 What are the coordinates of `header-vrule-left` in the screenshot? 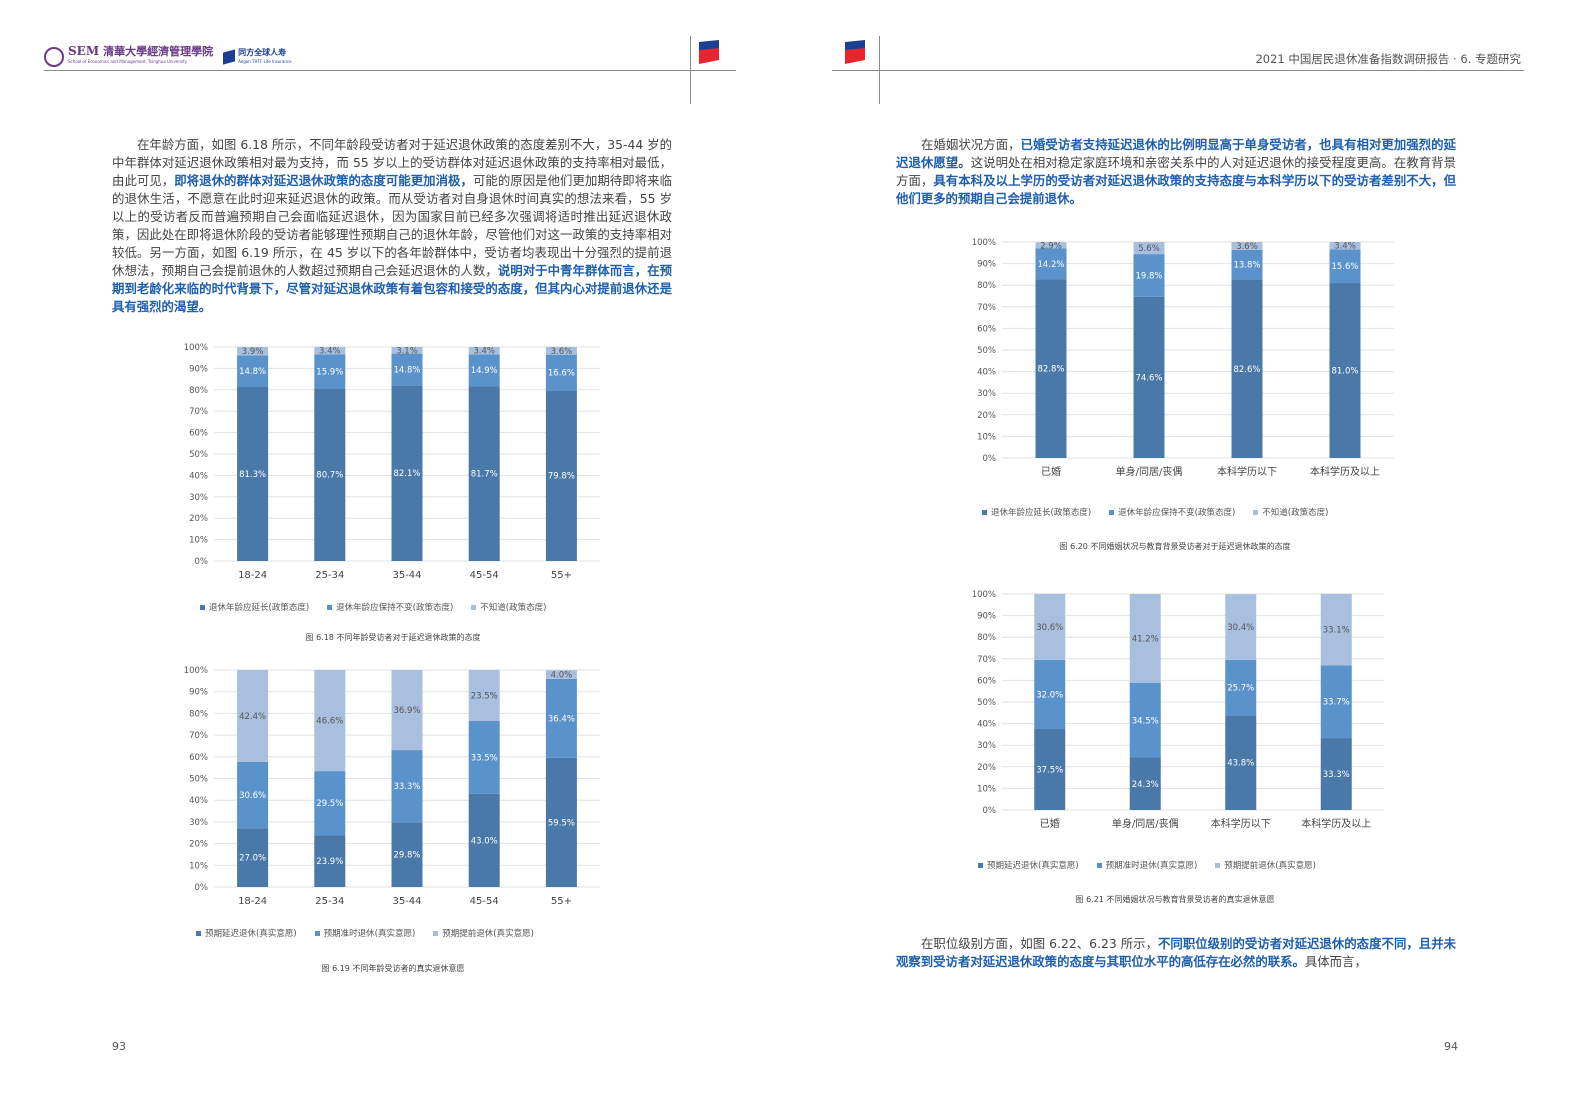 It's located at (690, 70).